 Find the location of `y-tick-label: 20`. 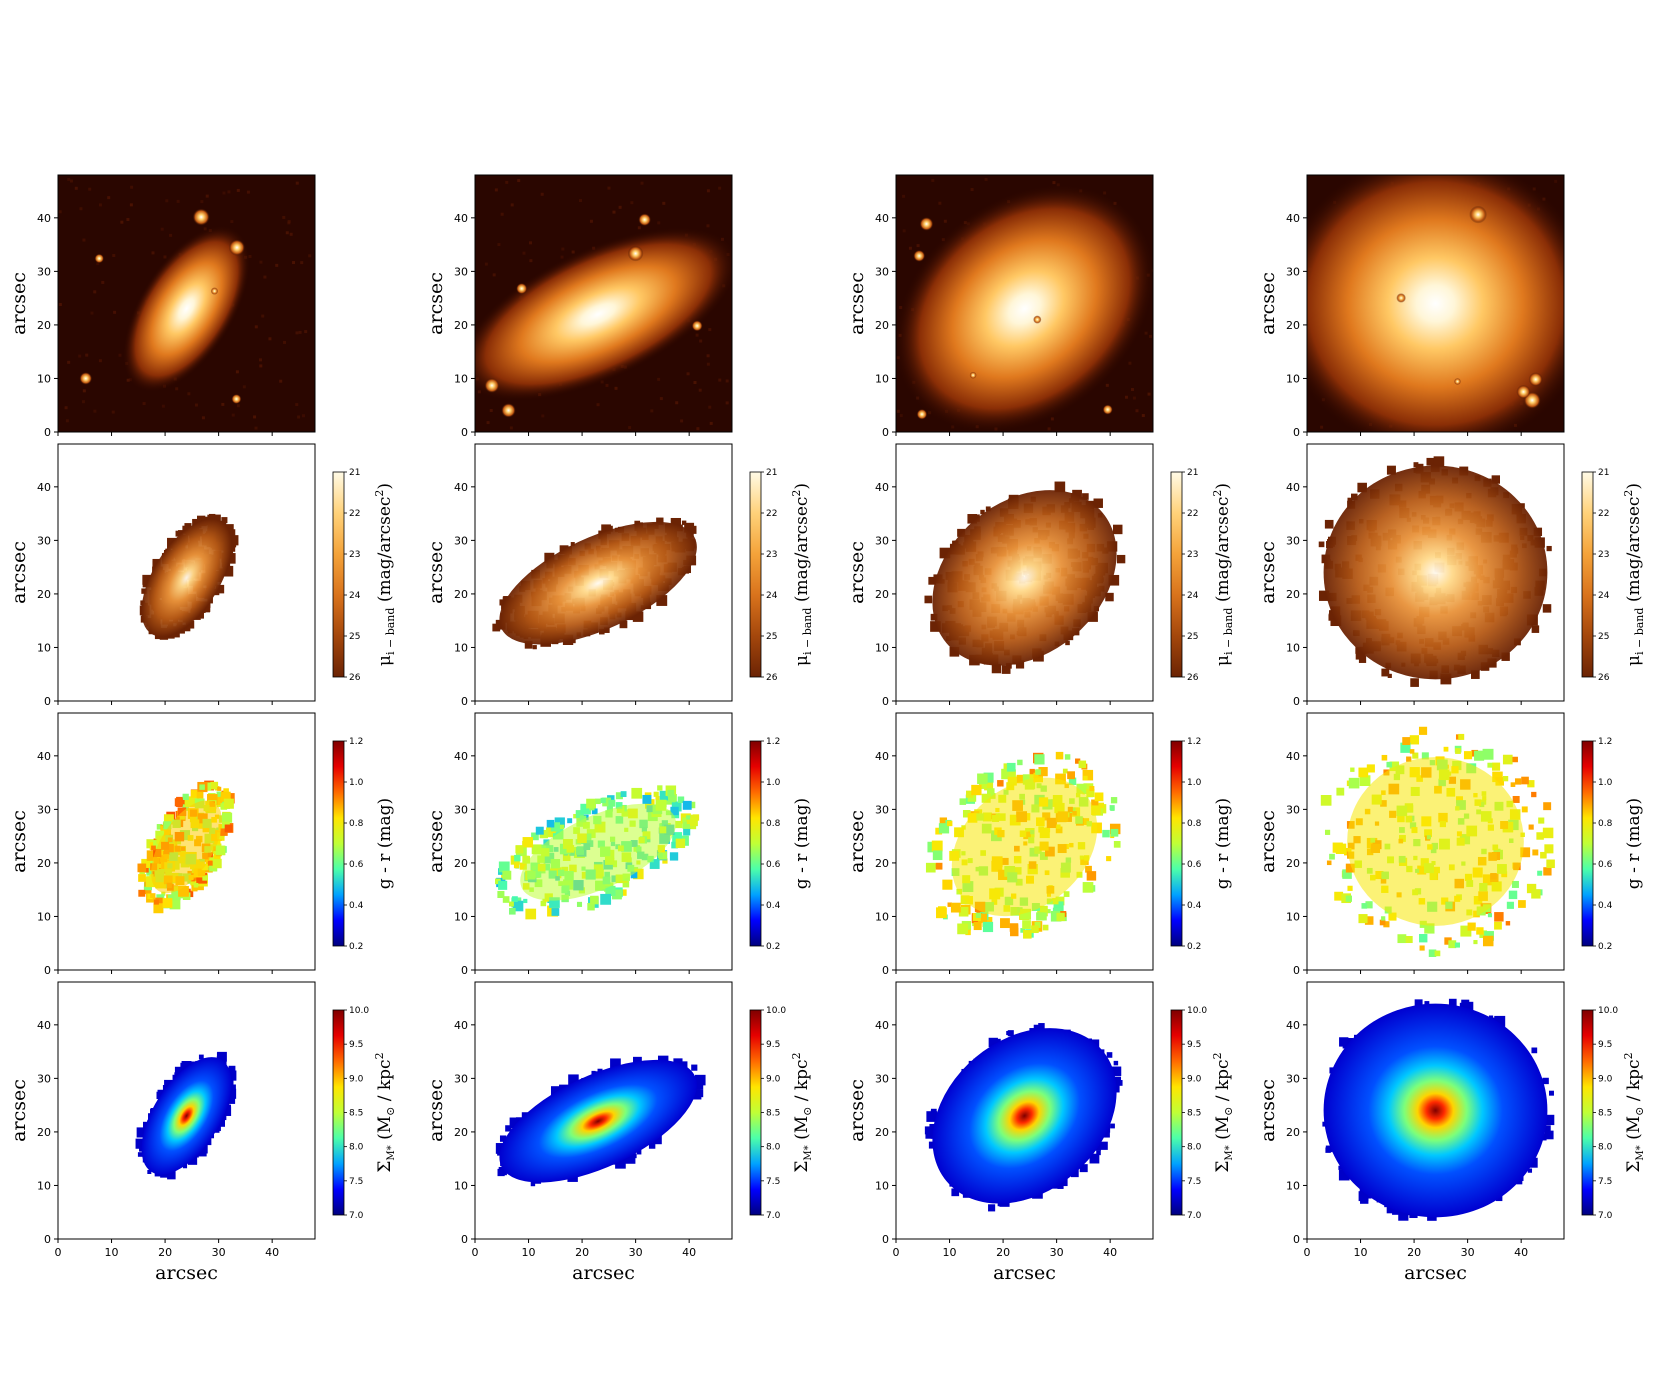

y-tick-label: 20 is located at coordinates (882, 594).